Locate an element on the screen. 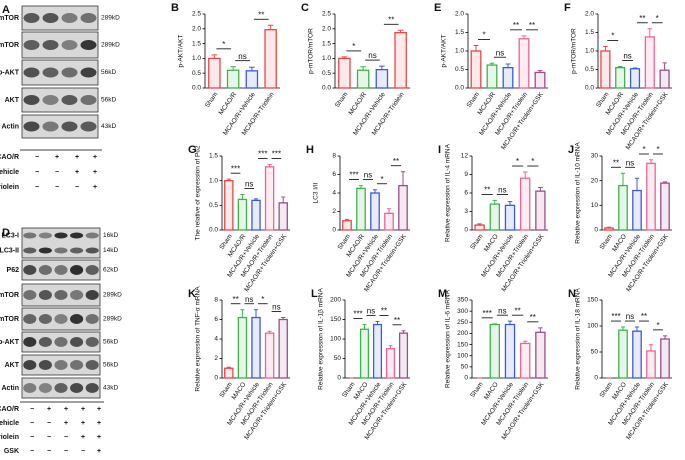 The width and height of the screenshot is (685, 460). y-tick-label: 350 is located at coordinates (462, 300).